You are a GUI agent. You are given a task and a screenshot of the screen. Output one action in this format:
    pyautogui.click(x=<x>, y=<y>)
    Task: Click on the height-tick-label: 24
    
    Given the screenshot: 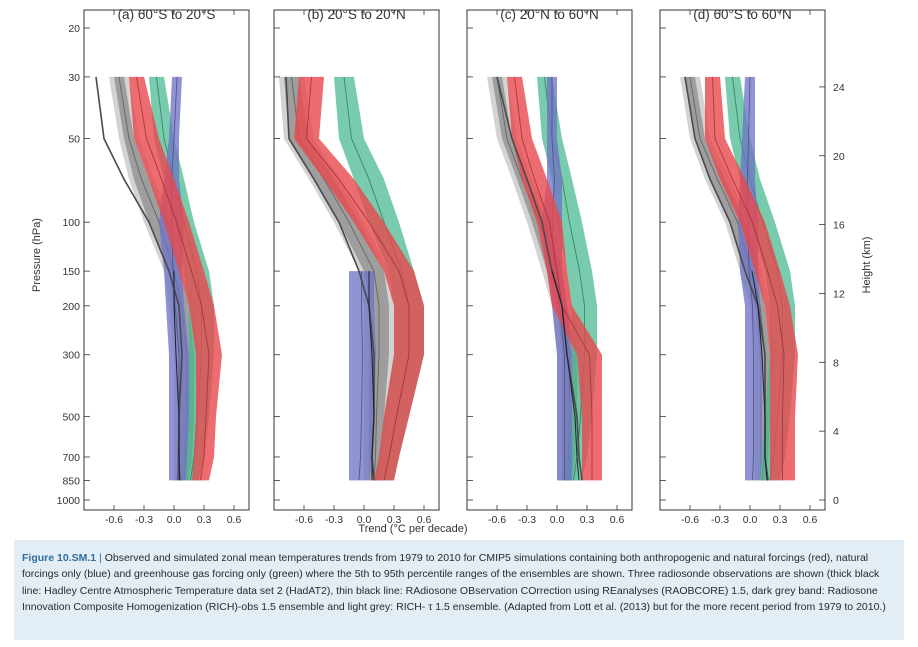 What is the action you would take?
    pyautogui.click(x=839, y=88)
    